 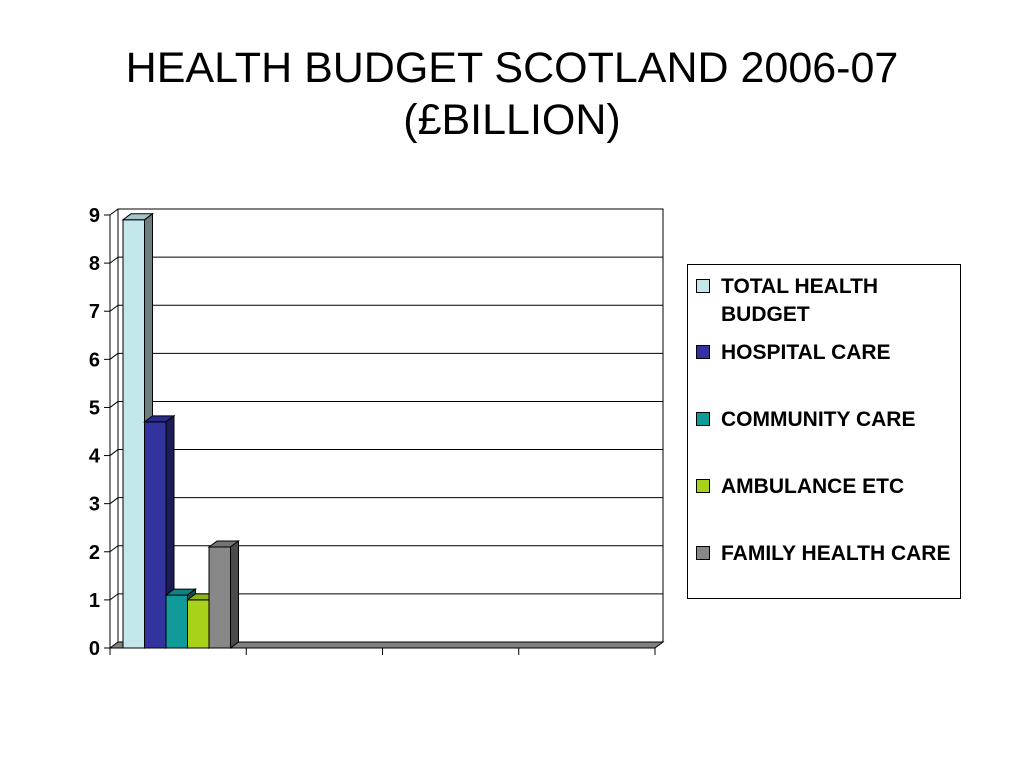 I want to click on legend-label: HOSPITAL CARE, so click(x=806, y=352).